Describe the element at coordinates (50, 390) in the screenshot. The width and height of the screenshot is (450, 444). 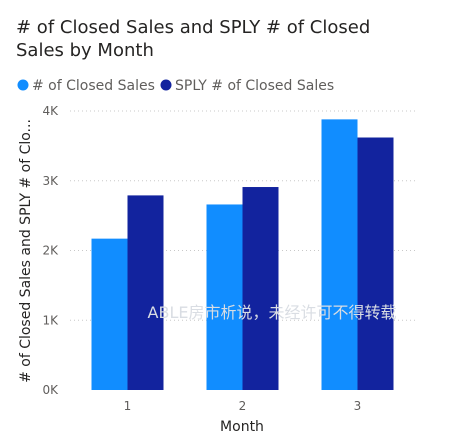
I see `y-tick-label: 0K` at that location.